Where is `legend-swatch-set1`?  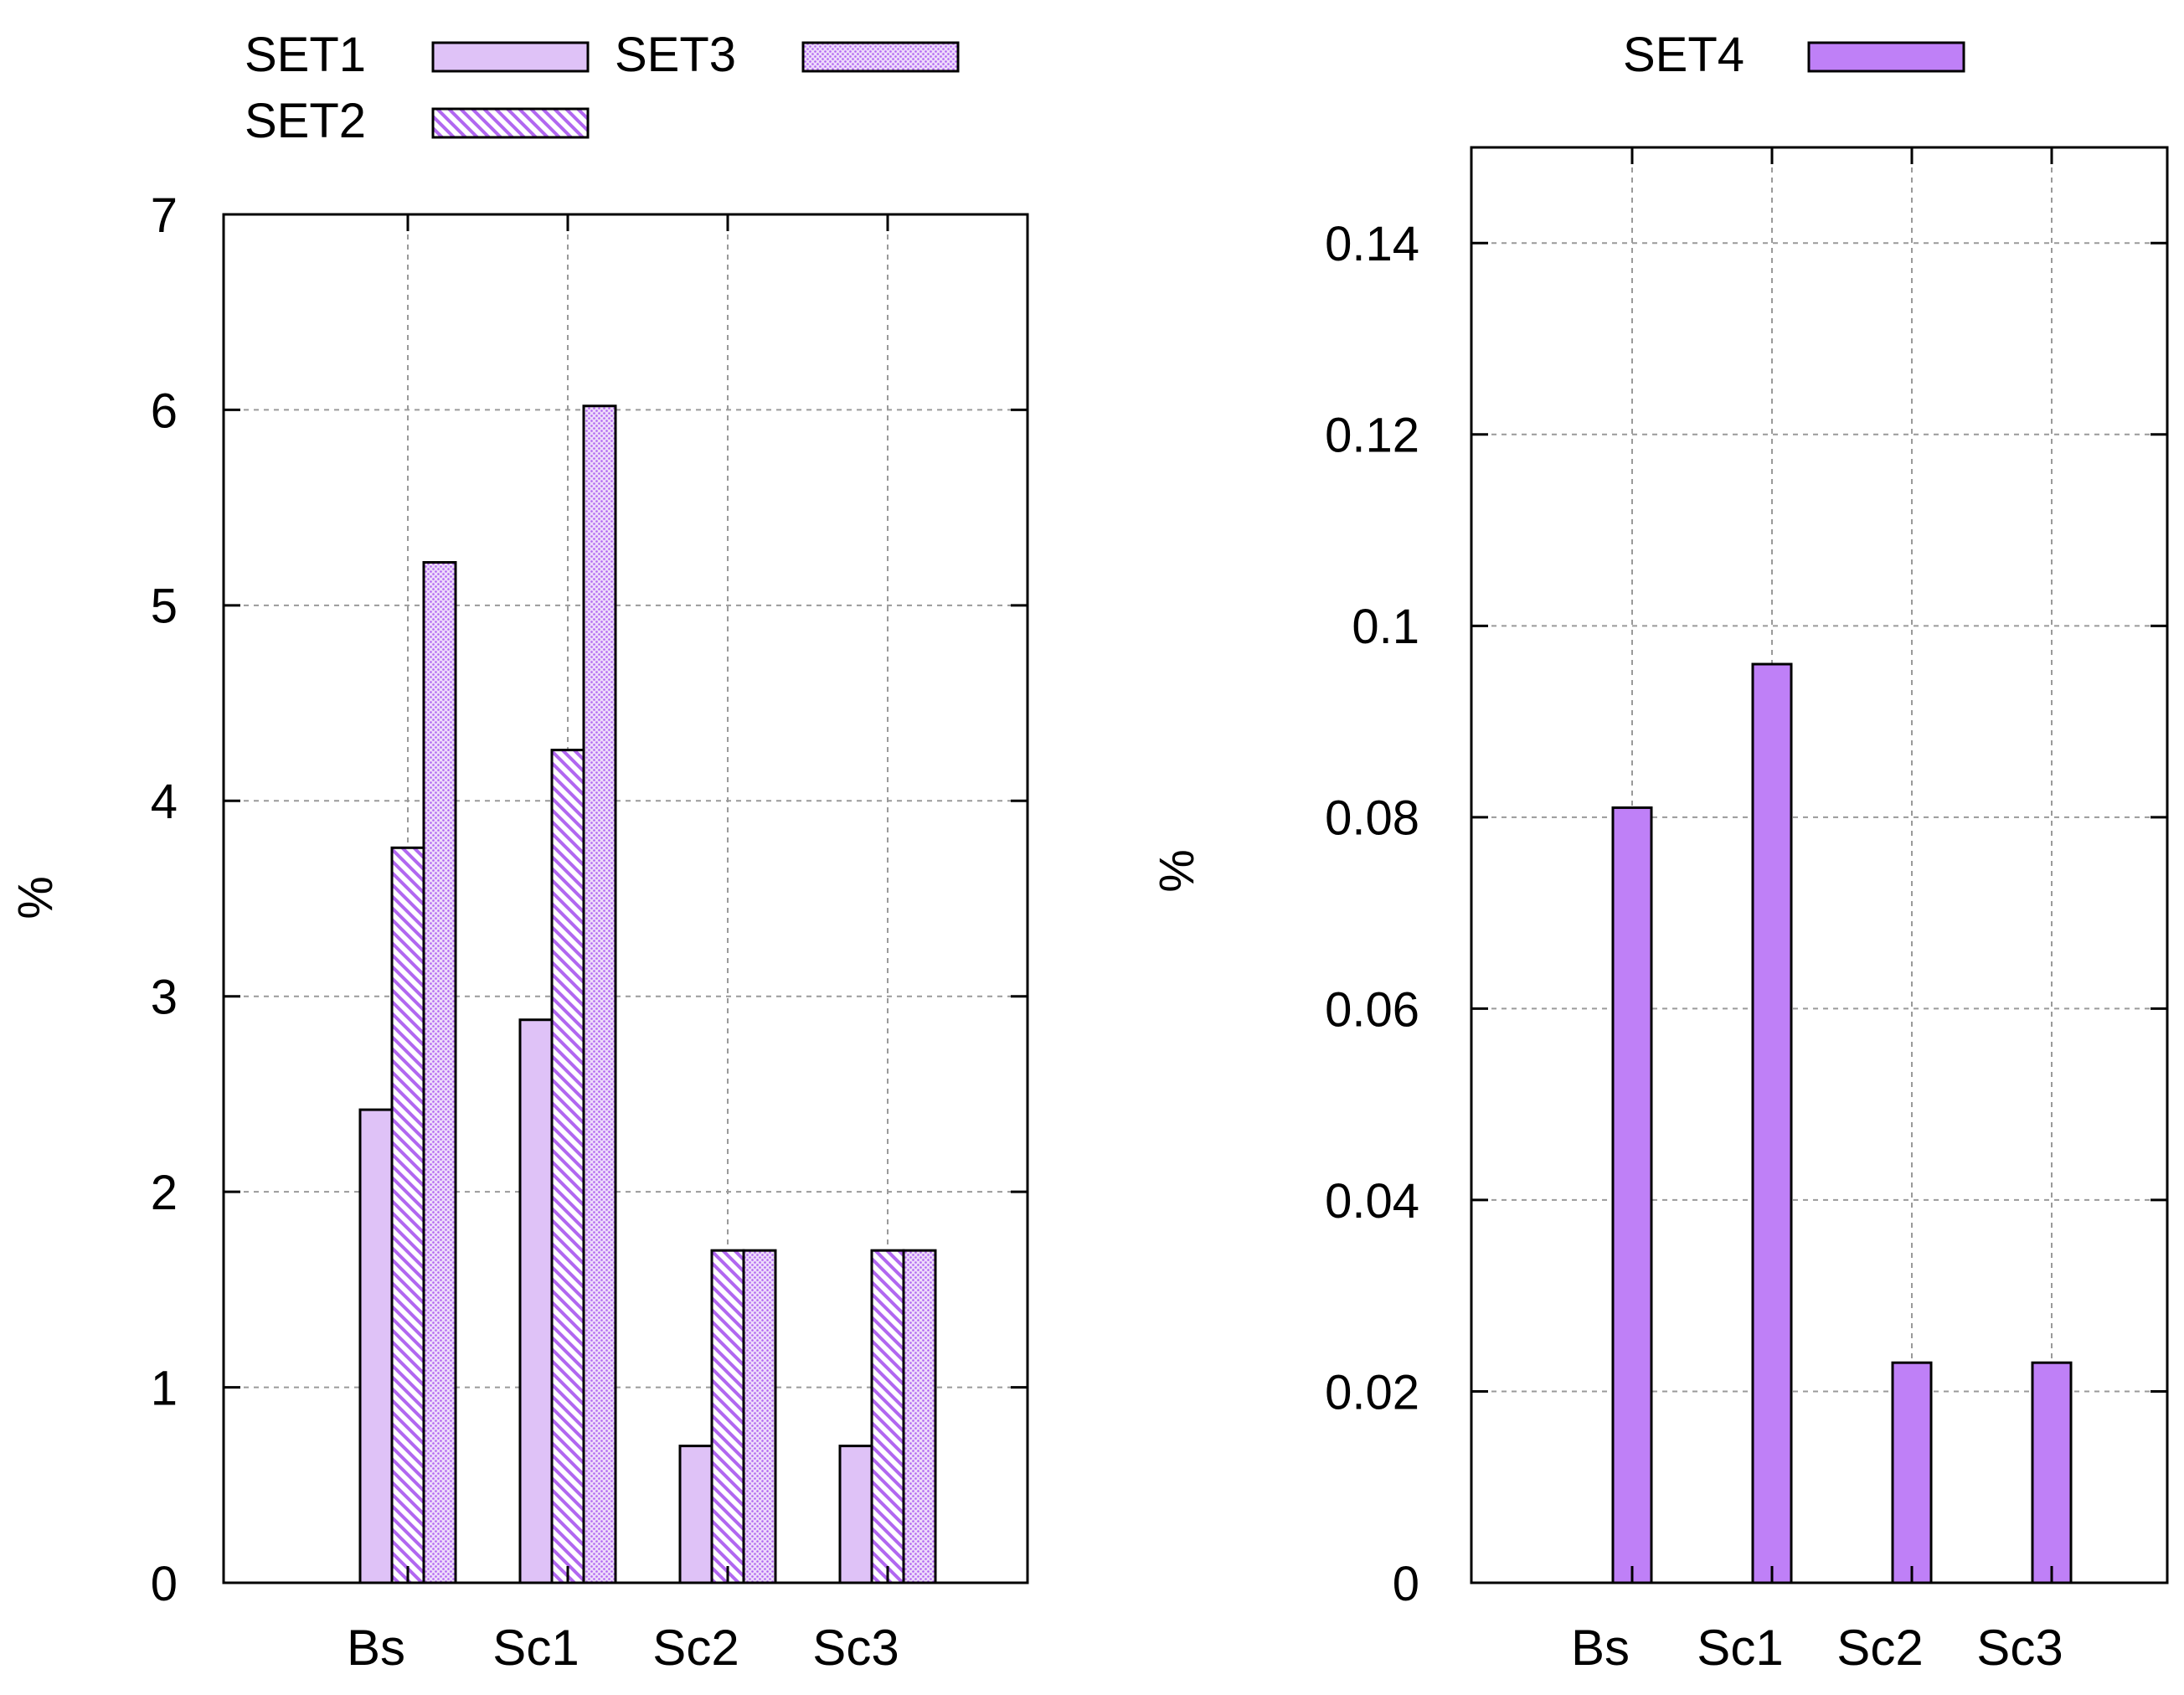 legend-swatch-set1 is located at coordinates (511, 57).